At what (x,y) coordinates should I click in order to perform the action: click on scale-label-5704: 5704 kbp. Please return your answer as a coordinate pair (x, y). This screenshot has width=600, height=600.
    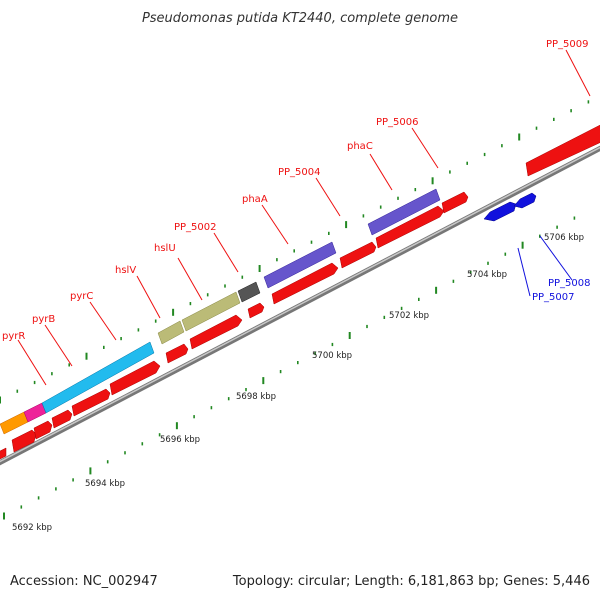
    Looking at the image, I should click on (487, 275).